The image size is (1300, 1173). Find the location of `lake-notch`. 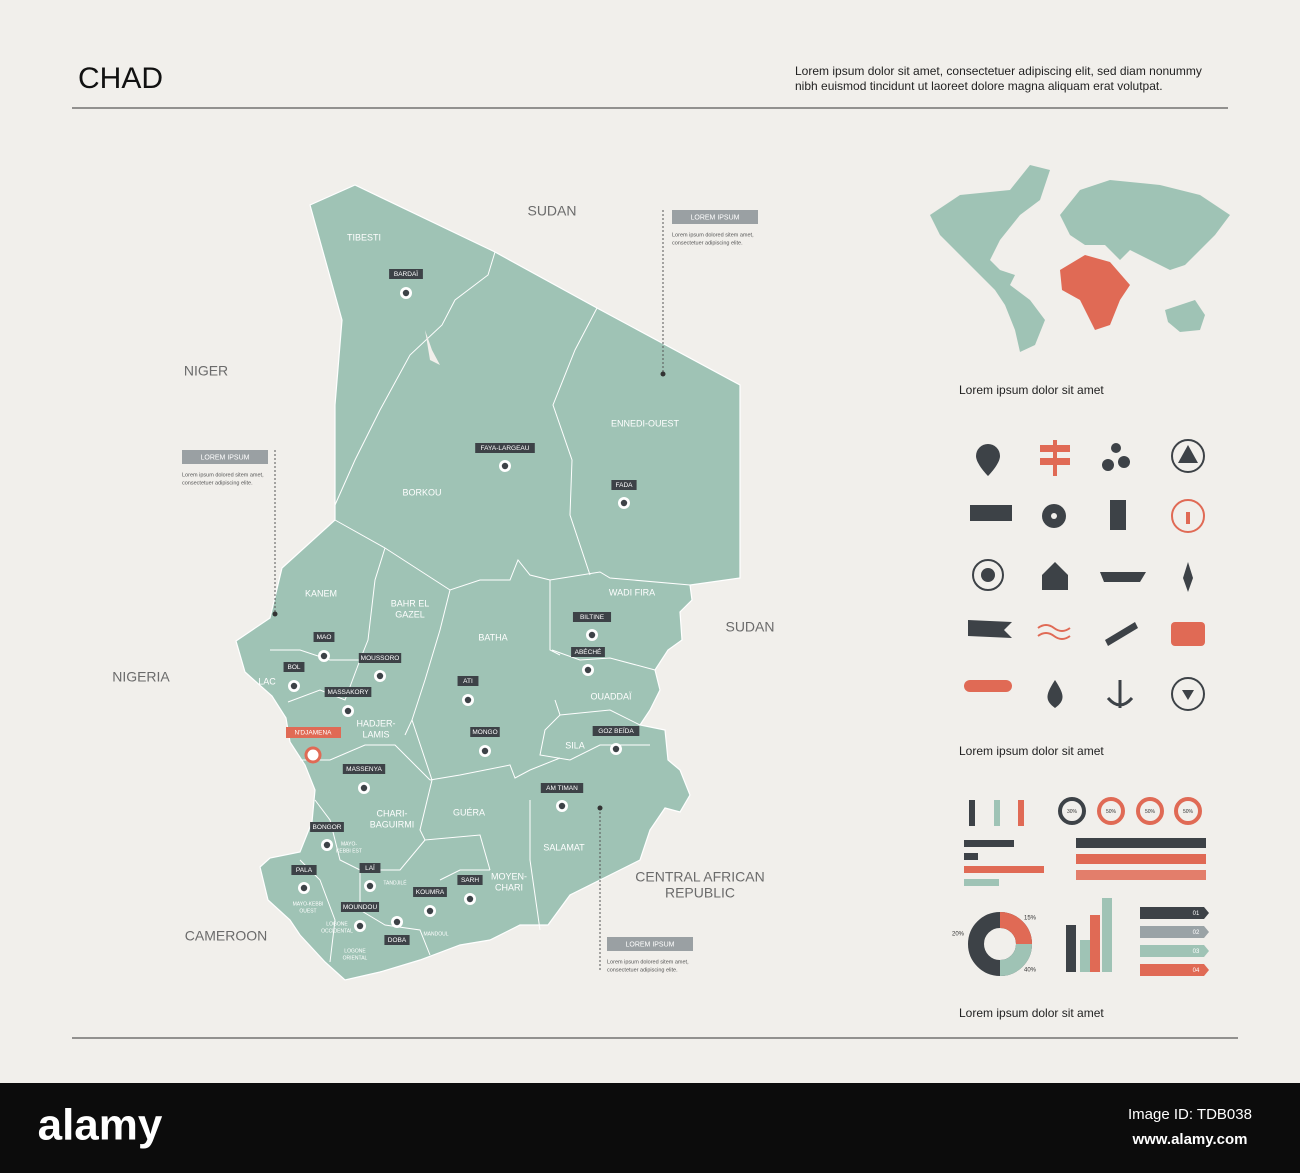

lake-notch is located at coordinates (432, 347).